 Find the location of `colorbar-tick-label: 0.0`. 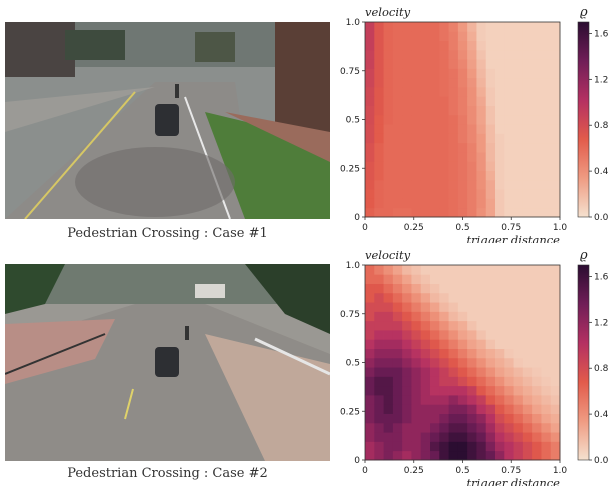

colorbar-tick-label: 0.0 is located at coordinates (601, 461).